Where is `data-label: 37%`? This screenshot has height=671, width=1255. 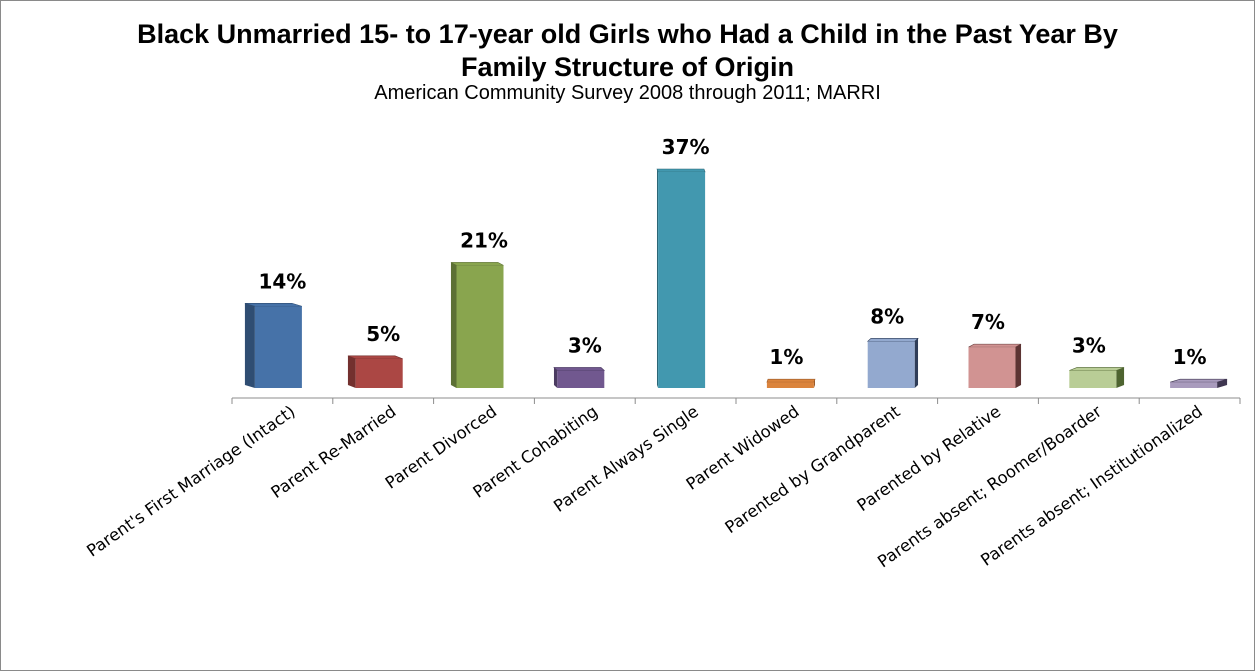
data-label: 37% is located at coordinates (686, 147).